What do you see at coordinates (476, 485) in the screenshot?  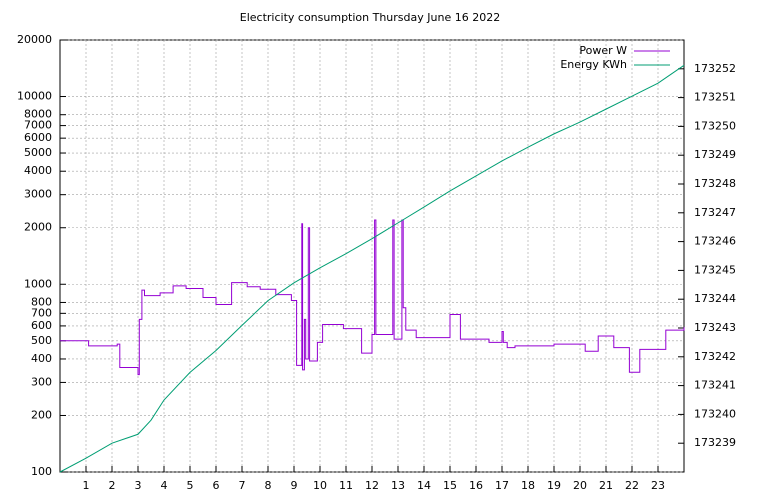 I see `x-tick-label: 16` at bounding box center [476, 485].